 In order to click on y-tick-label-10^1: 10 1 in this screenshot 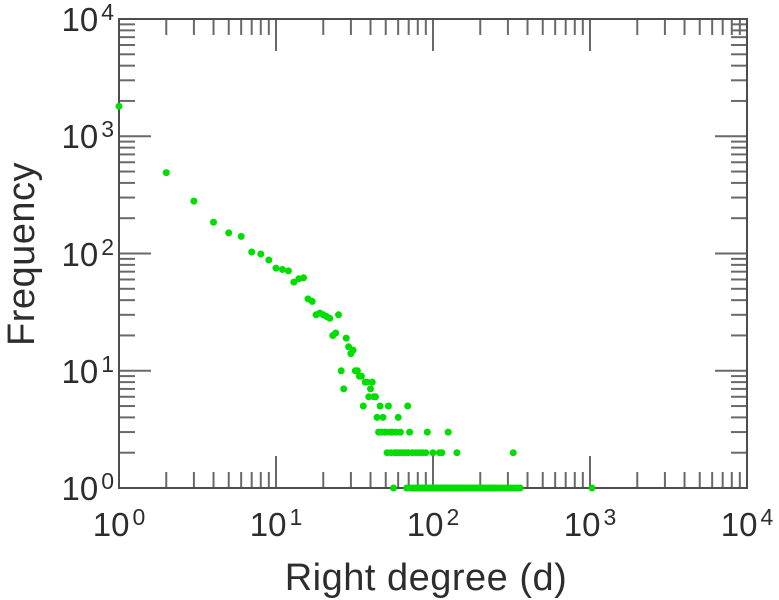, I will do `click(87, 370)`.